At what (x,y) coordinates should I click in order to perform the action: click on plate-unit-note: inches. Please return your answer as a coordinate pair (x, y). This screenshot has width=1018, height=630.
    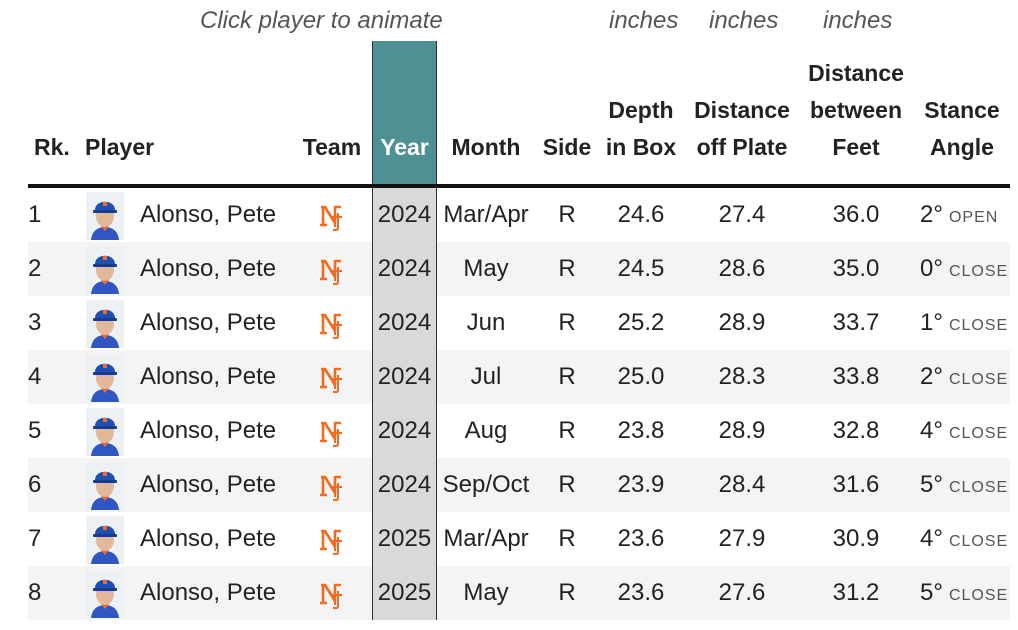
    Looking at the image, I should click on (744, 20).